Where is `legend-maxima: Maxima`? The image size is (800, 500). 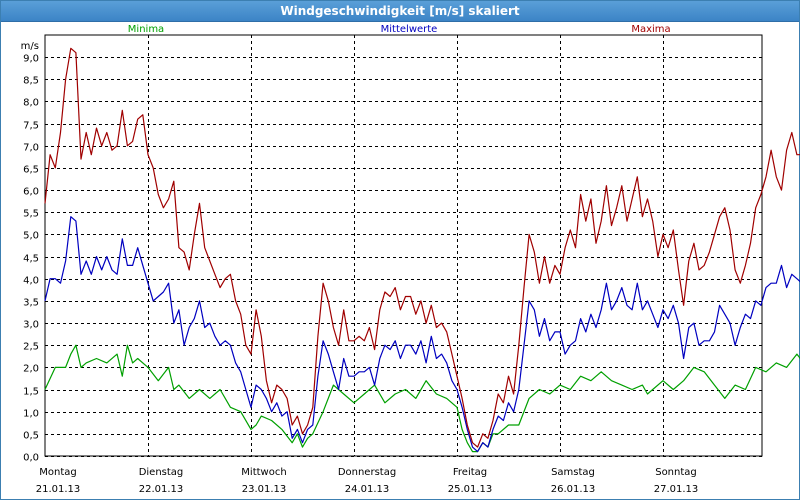 legend-maxima: Maxima is located at coordinates (650, 29).